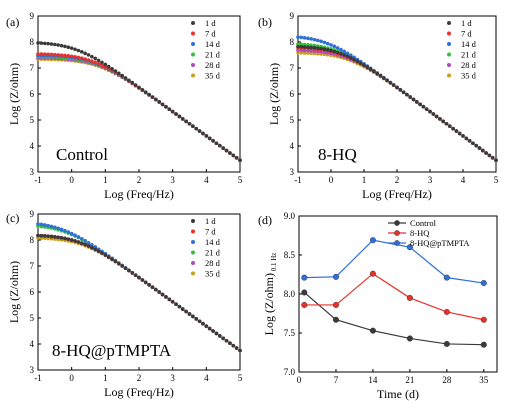 The width and height of the screenshot is (512, 414). Describe the element at coordinates (71, 180) in the screenshot. I see `x-tick-label: 0` at that location.